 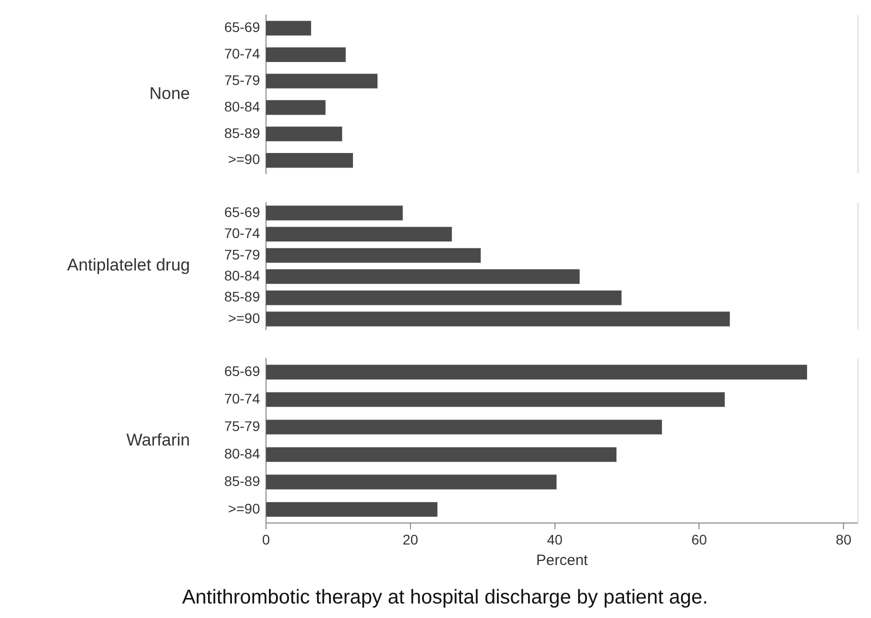 I want to click on y-axis-title: Warfarin, so click(x=158, y=440).